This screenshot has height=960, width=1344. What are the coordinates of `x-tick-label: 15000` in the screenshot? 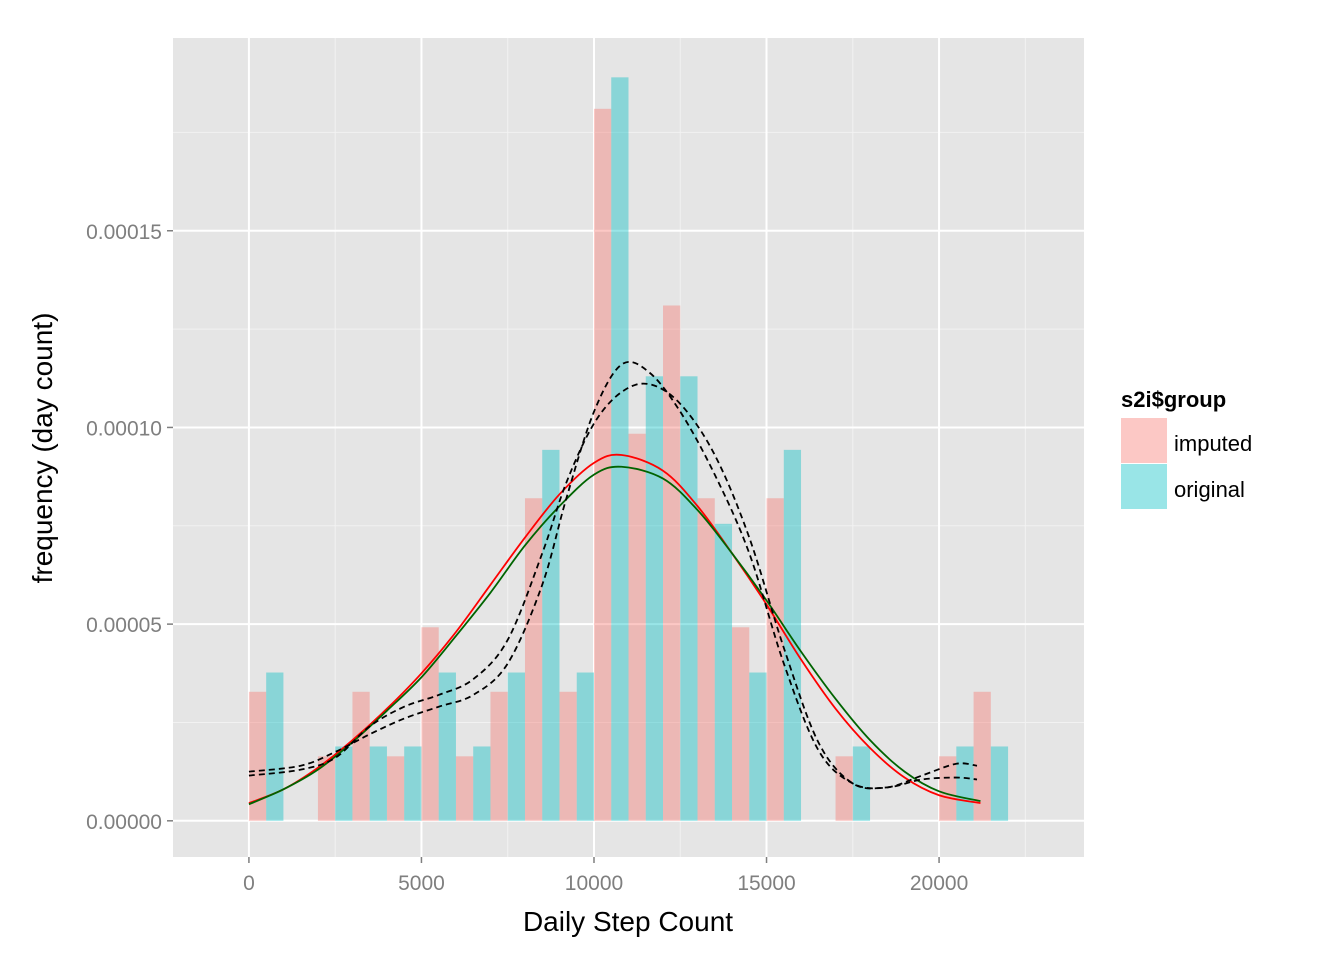 It's located at (766, 883).